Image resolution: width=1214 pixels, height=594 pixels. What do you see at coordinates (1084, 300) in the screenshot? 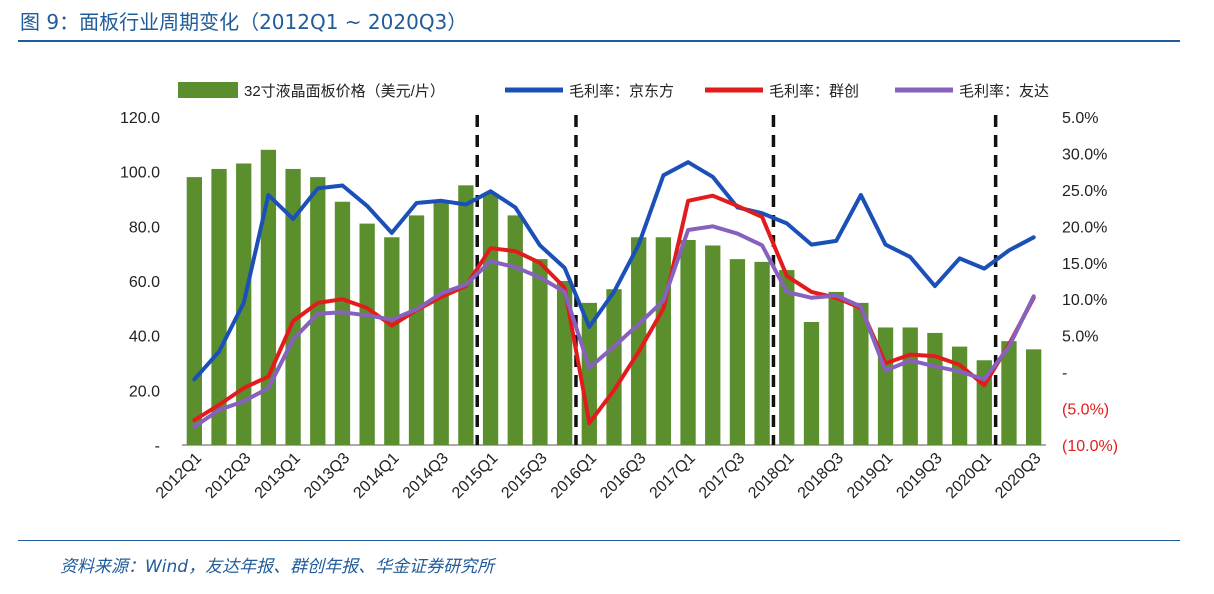
I see `y-right-tick-label: 10.0%` at bounding box center [1084, 300].